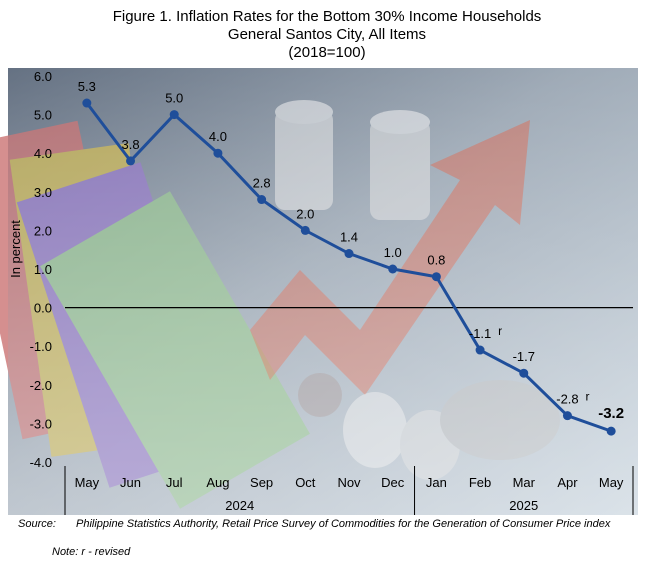 The height and width of the screenshot is (562, 654). I want to click on y-tick-label: -2.0, so click(41, 385).